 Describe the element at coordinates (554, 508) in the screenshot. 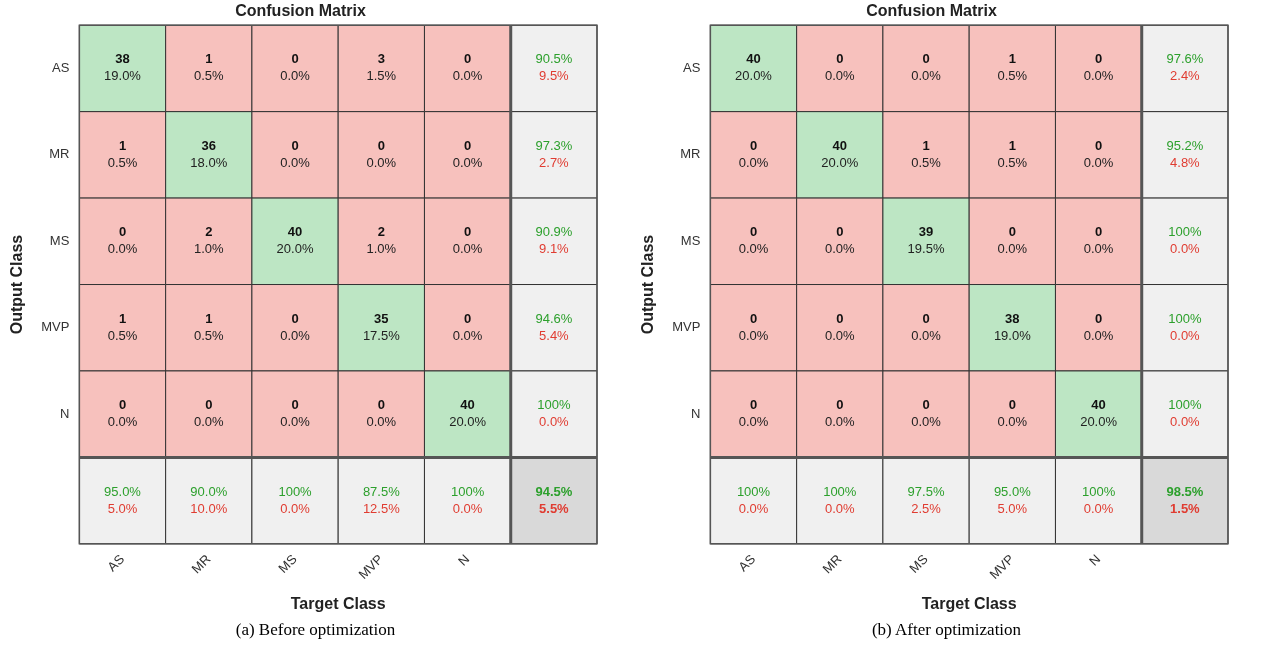

I see `annotation: 5.5%` at that location.